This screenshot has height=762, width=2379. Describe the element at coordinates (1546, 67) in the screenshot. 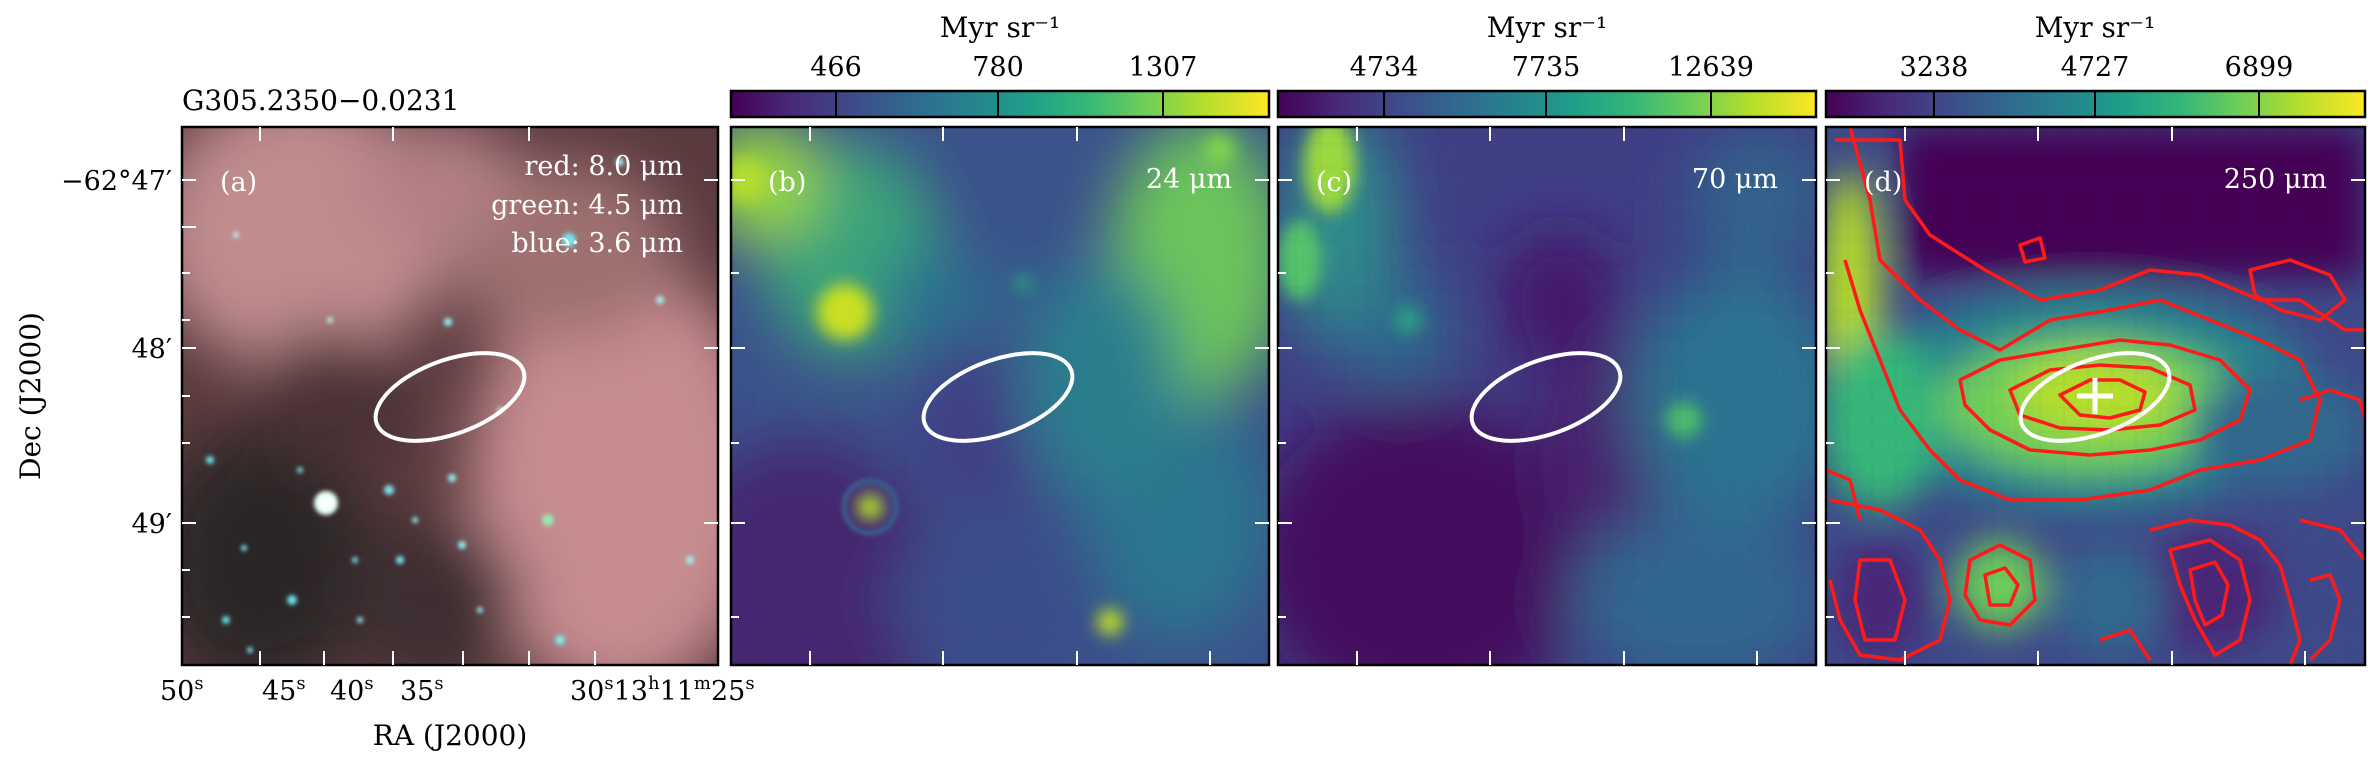

I see `colorbar-c-tick-2: 7735` at that location.